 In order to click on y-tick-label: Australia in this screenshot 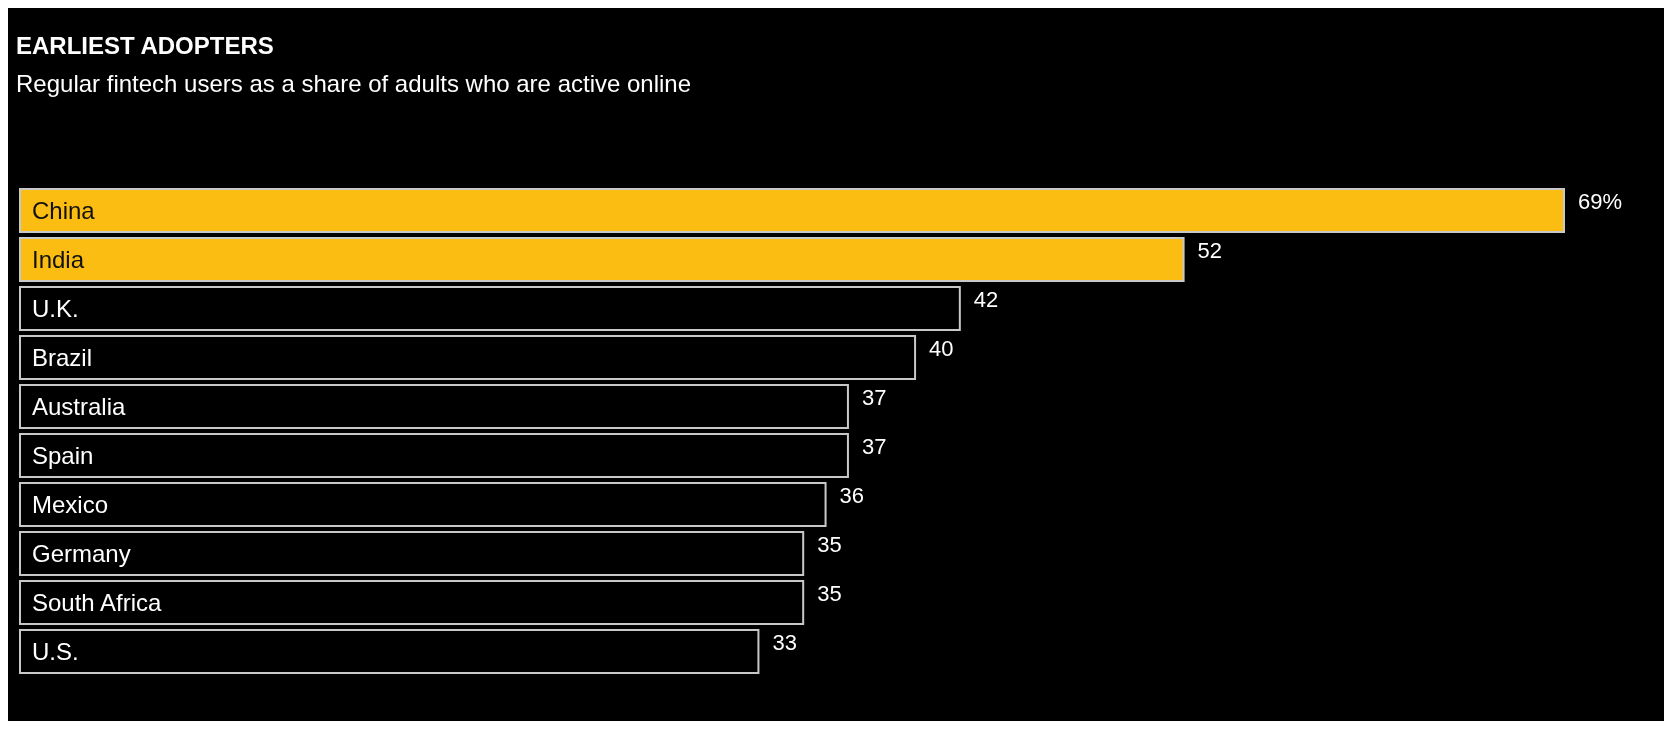, I will do `click(79, 406)`.